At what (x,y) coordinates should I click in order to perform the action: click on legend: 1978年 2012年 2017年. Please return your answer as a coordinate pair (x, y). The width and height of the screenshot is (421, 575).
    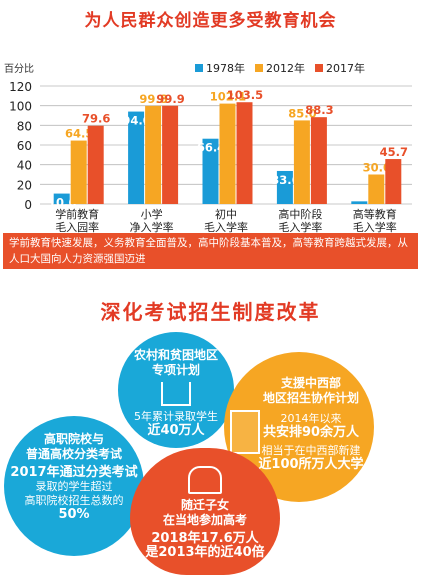
    Looking at the image, I should click on (280, 68).